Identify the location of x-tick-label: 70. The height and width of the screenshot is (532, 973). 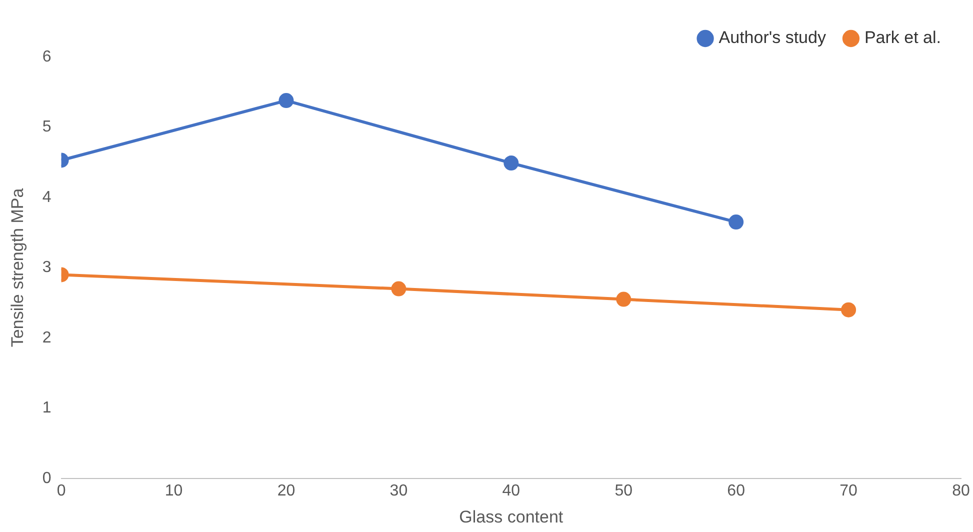
(849, 491).